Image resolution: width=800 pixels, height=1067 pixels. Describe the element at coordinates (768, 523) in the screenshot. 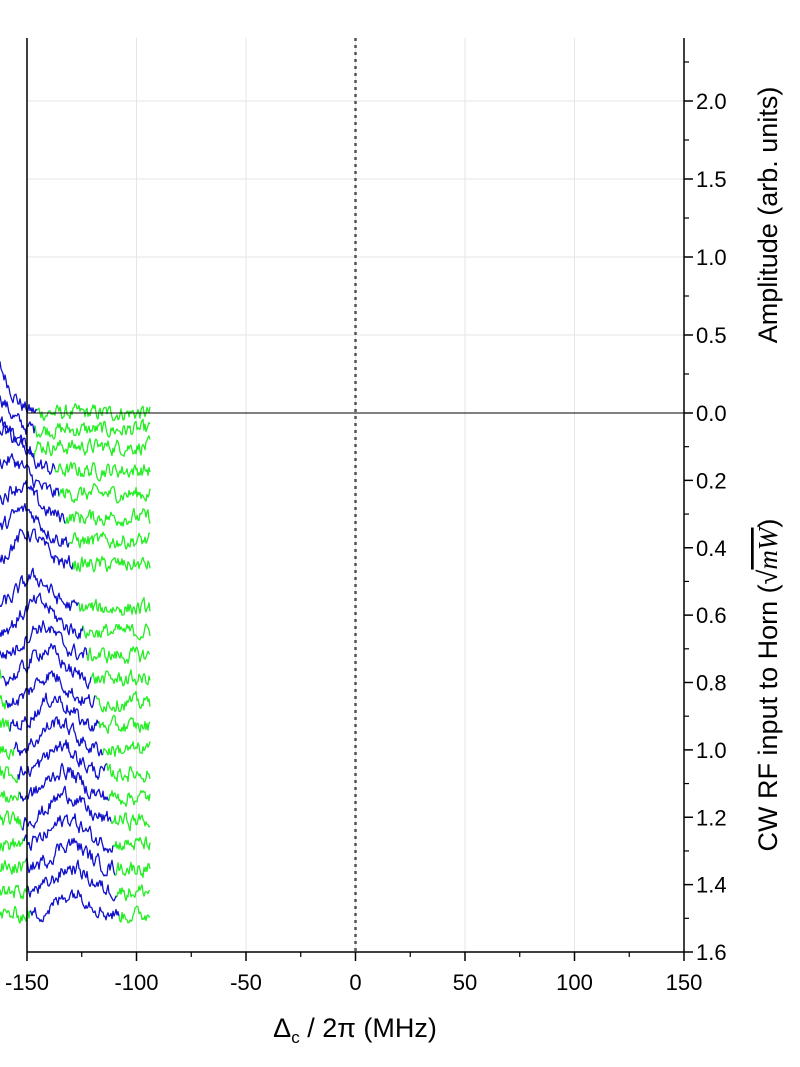

I see `rf-input-axis-title-suffix: )` at that location.